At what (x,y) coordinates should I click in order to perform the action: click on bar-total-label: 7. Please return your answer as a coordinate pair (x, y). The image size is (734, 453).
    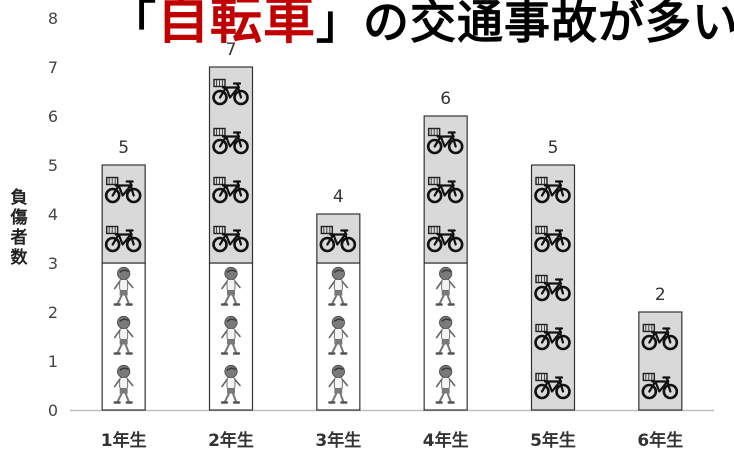
    Looking at the image, I should click on (231, 50).